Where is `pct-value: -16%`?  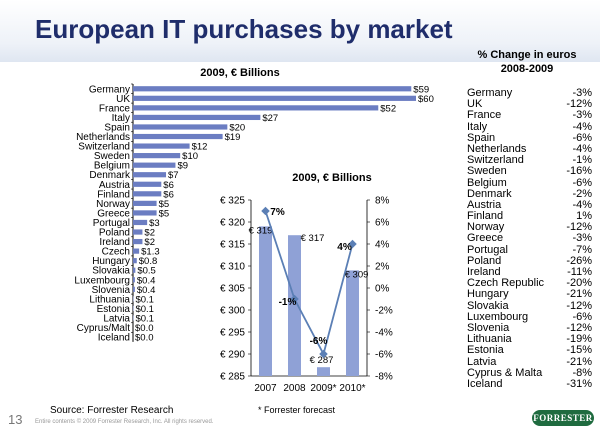
pct-value: -16% is located at coordinates (579, 171).